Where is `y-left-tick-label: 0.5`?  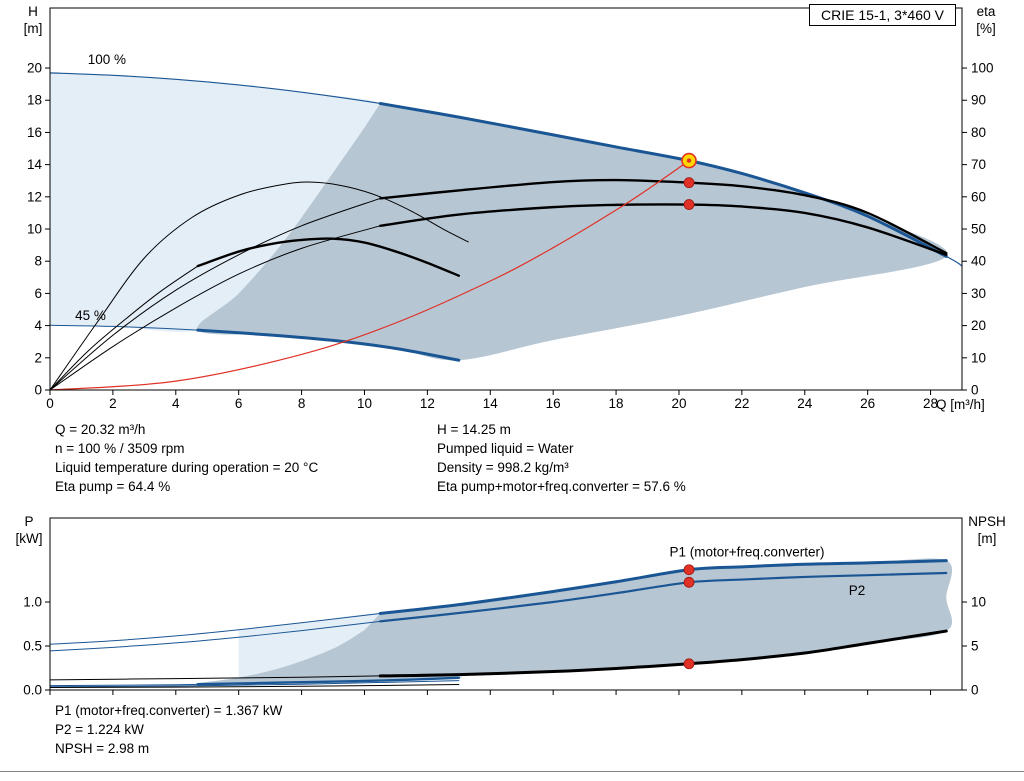
y-left-tick-label: 0.5 is located at coordinates (32, 646).